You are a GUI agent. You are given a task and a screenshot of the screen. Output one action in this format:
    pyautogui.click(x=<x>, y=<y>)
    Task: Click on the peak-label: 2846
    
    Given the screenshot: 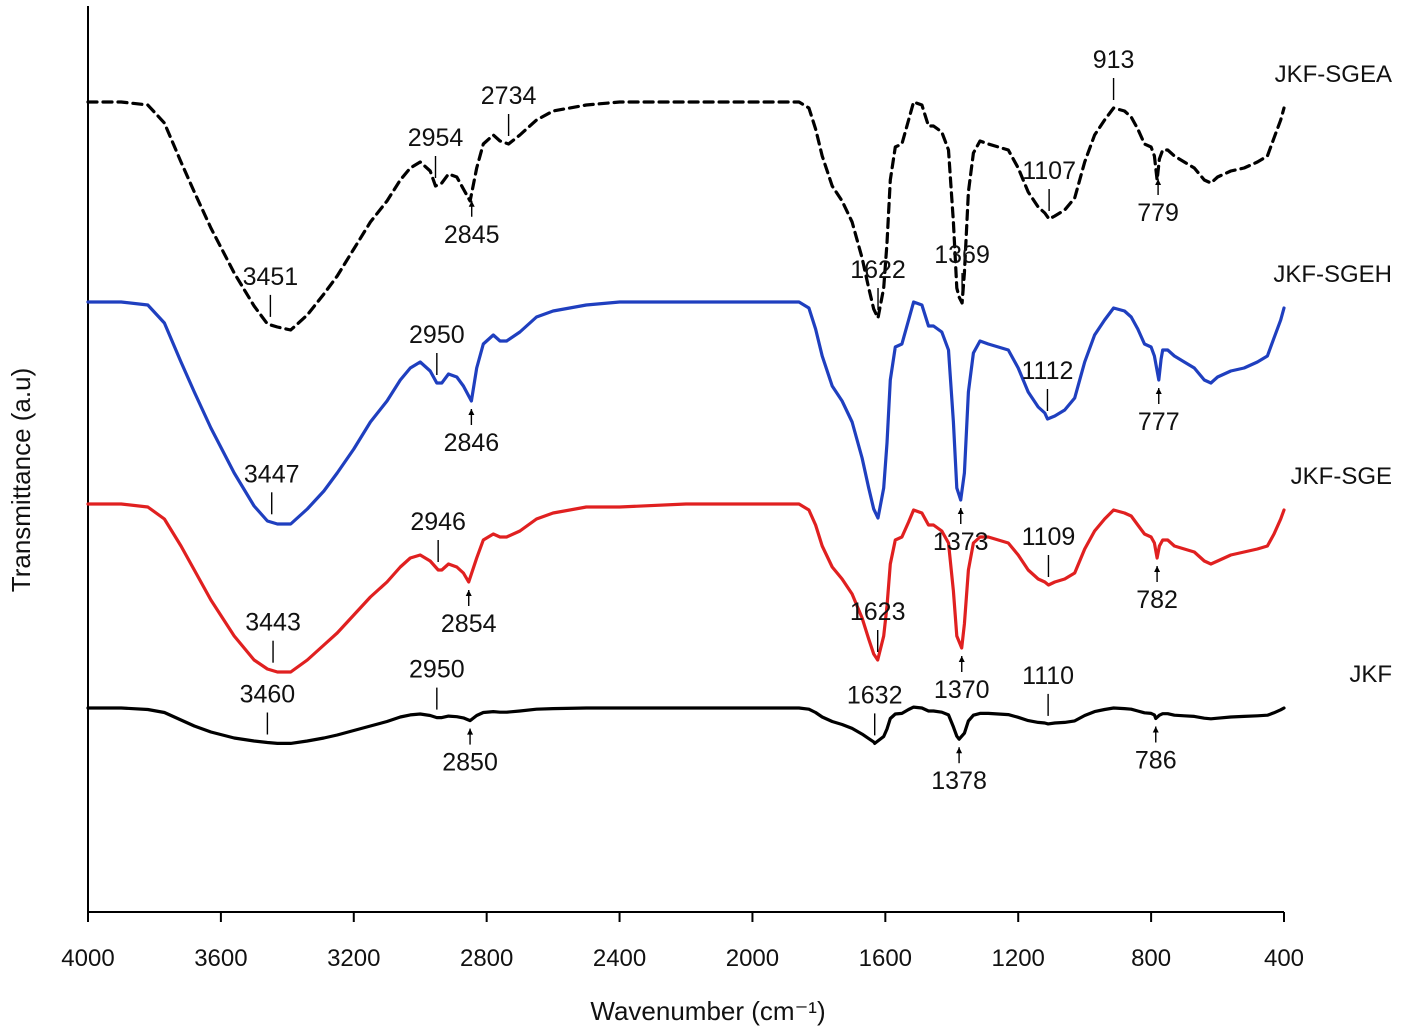 What is the action you would take?
    pyautogui.click(x=472, y=443)
    